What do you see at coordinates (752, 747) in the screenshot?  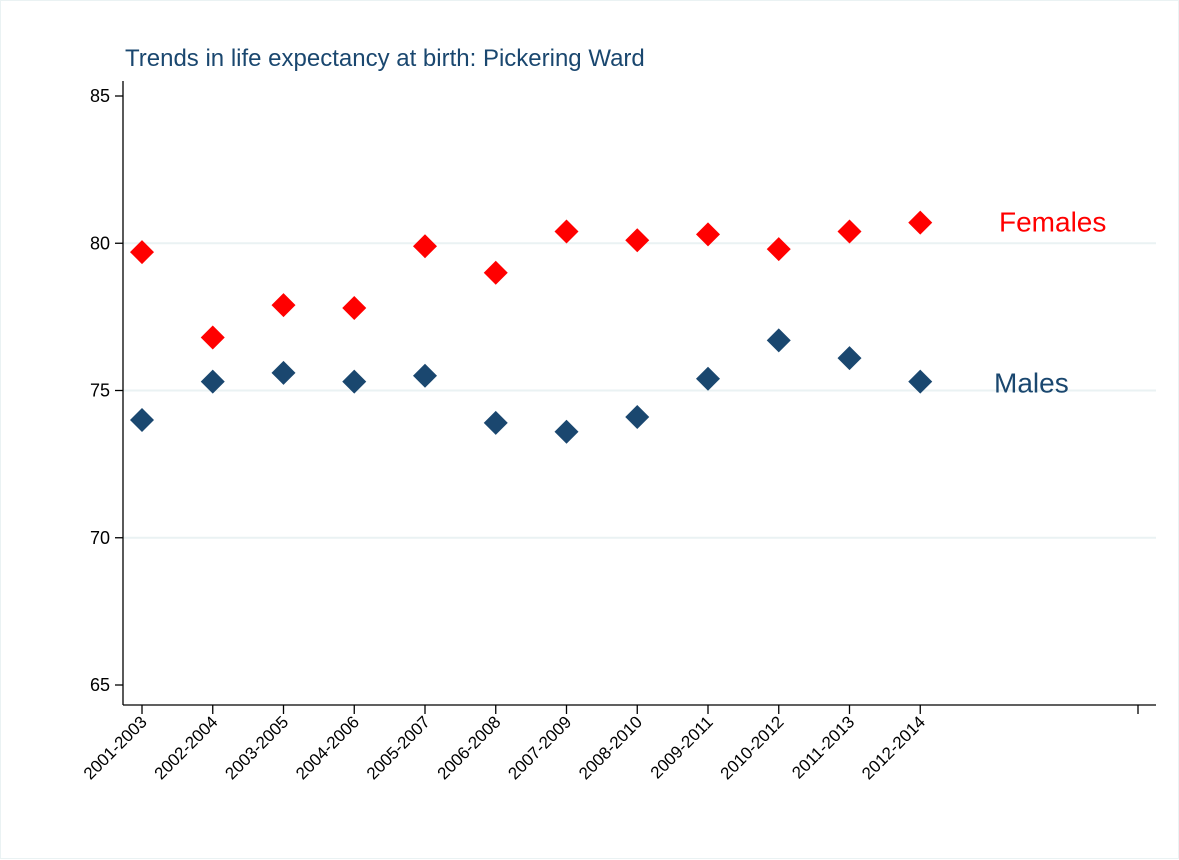 I see `x-tick-label: 2010-2012` at bounding box center [752, 747].